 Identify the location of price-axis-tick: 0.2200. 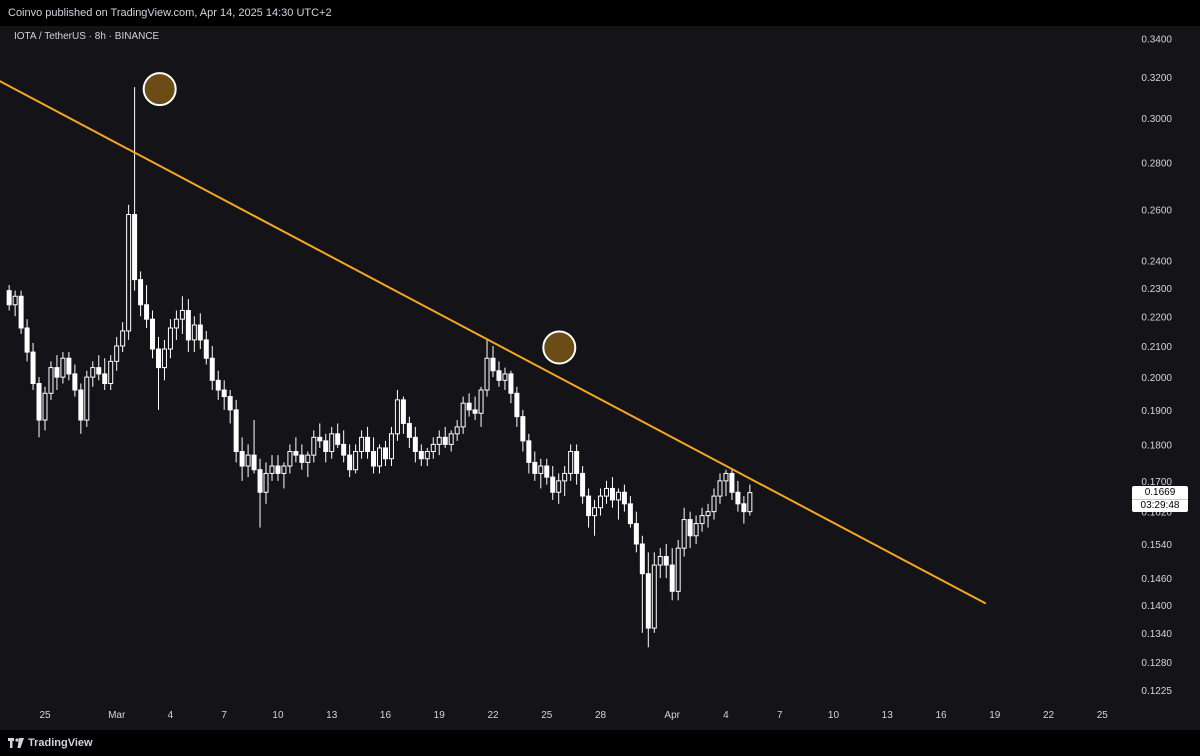
(1156, 317).